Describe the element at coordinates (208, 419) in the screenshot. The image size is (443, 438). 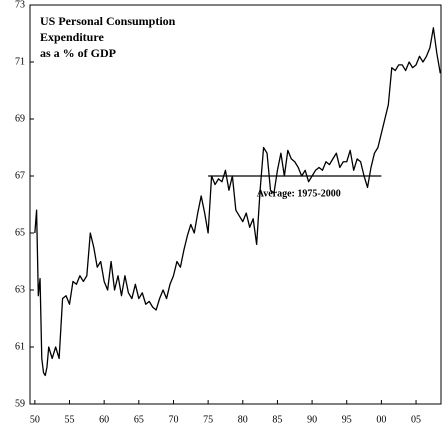
I see `x-tick-label: 75` at that location.